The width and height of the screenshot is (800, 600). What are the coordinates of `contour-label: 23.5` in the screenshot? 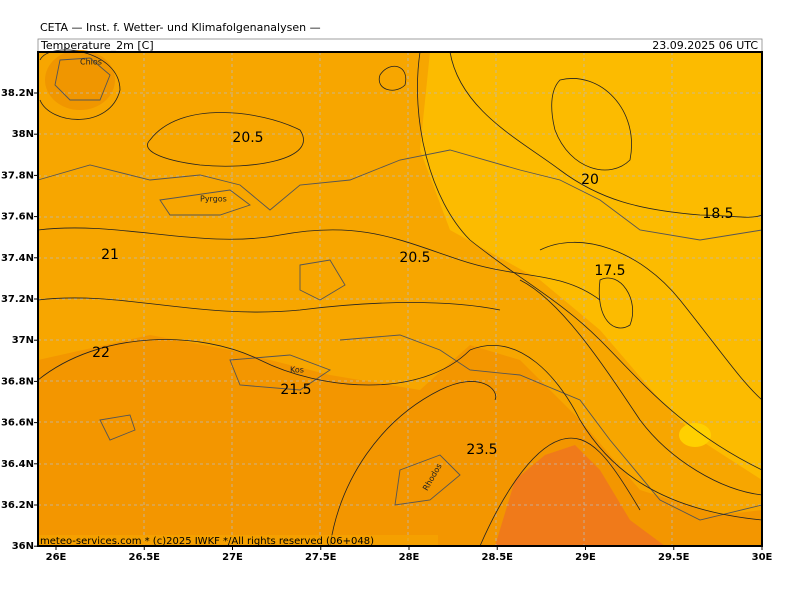 It's located at (481, 450).